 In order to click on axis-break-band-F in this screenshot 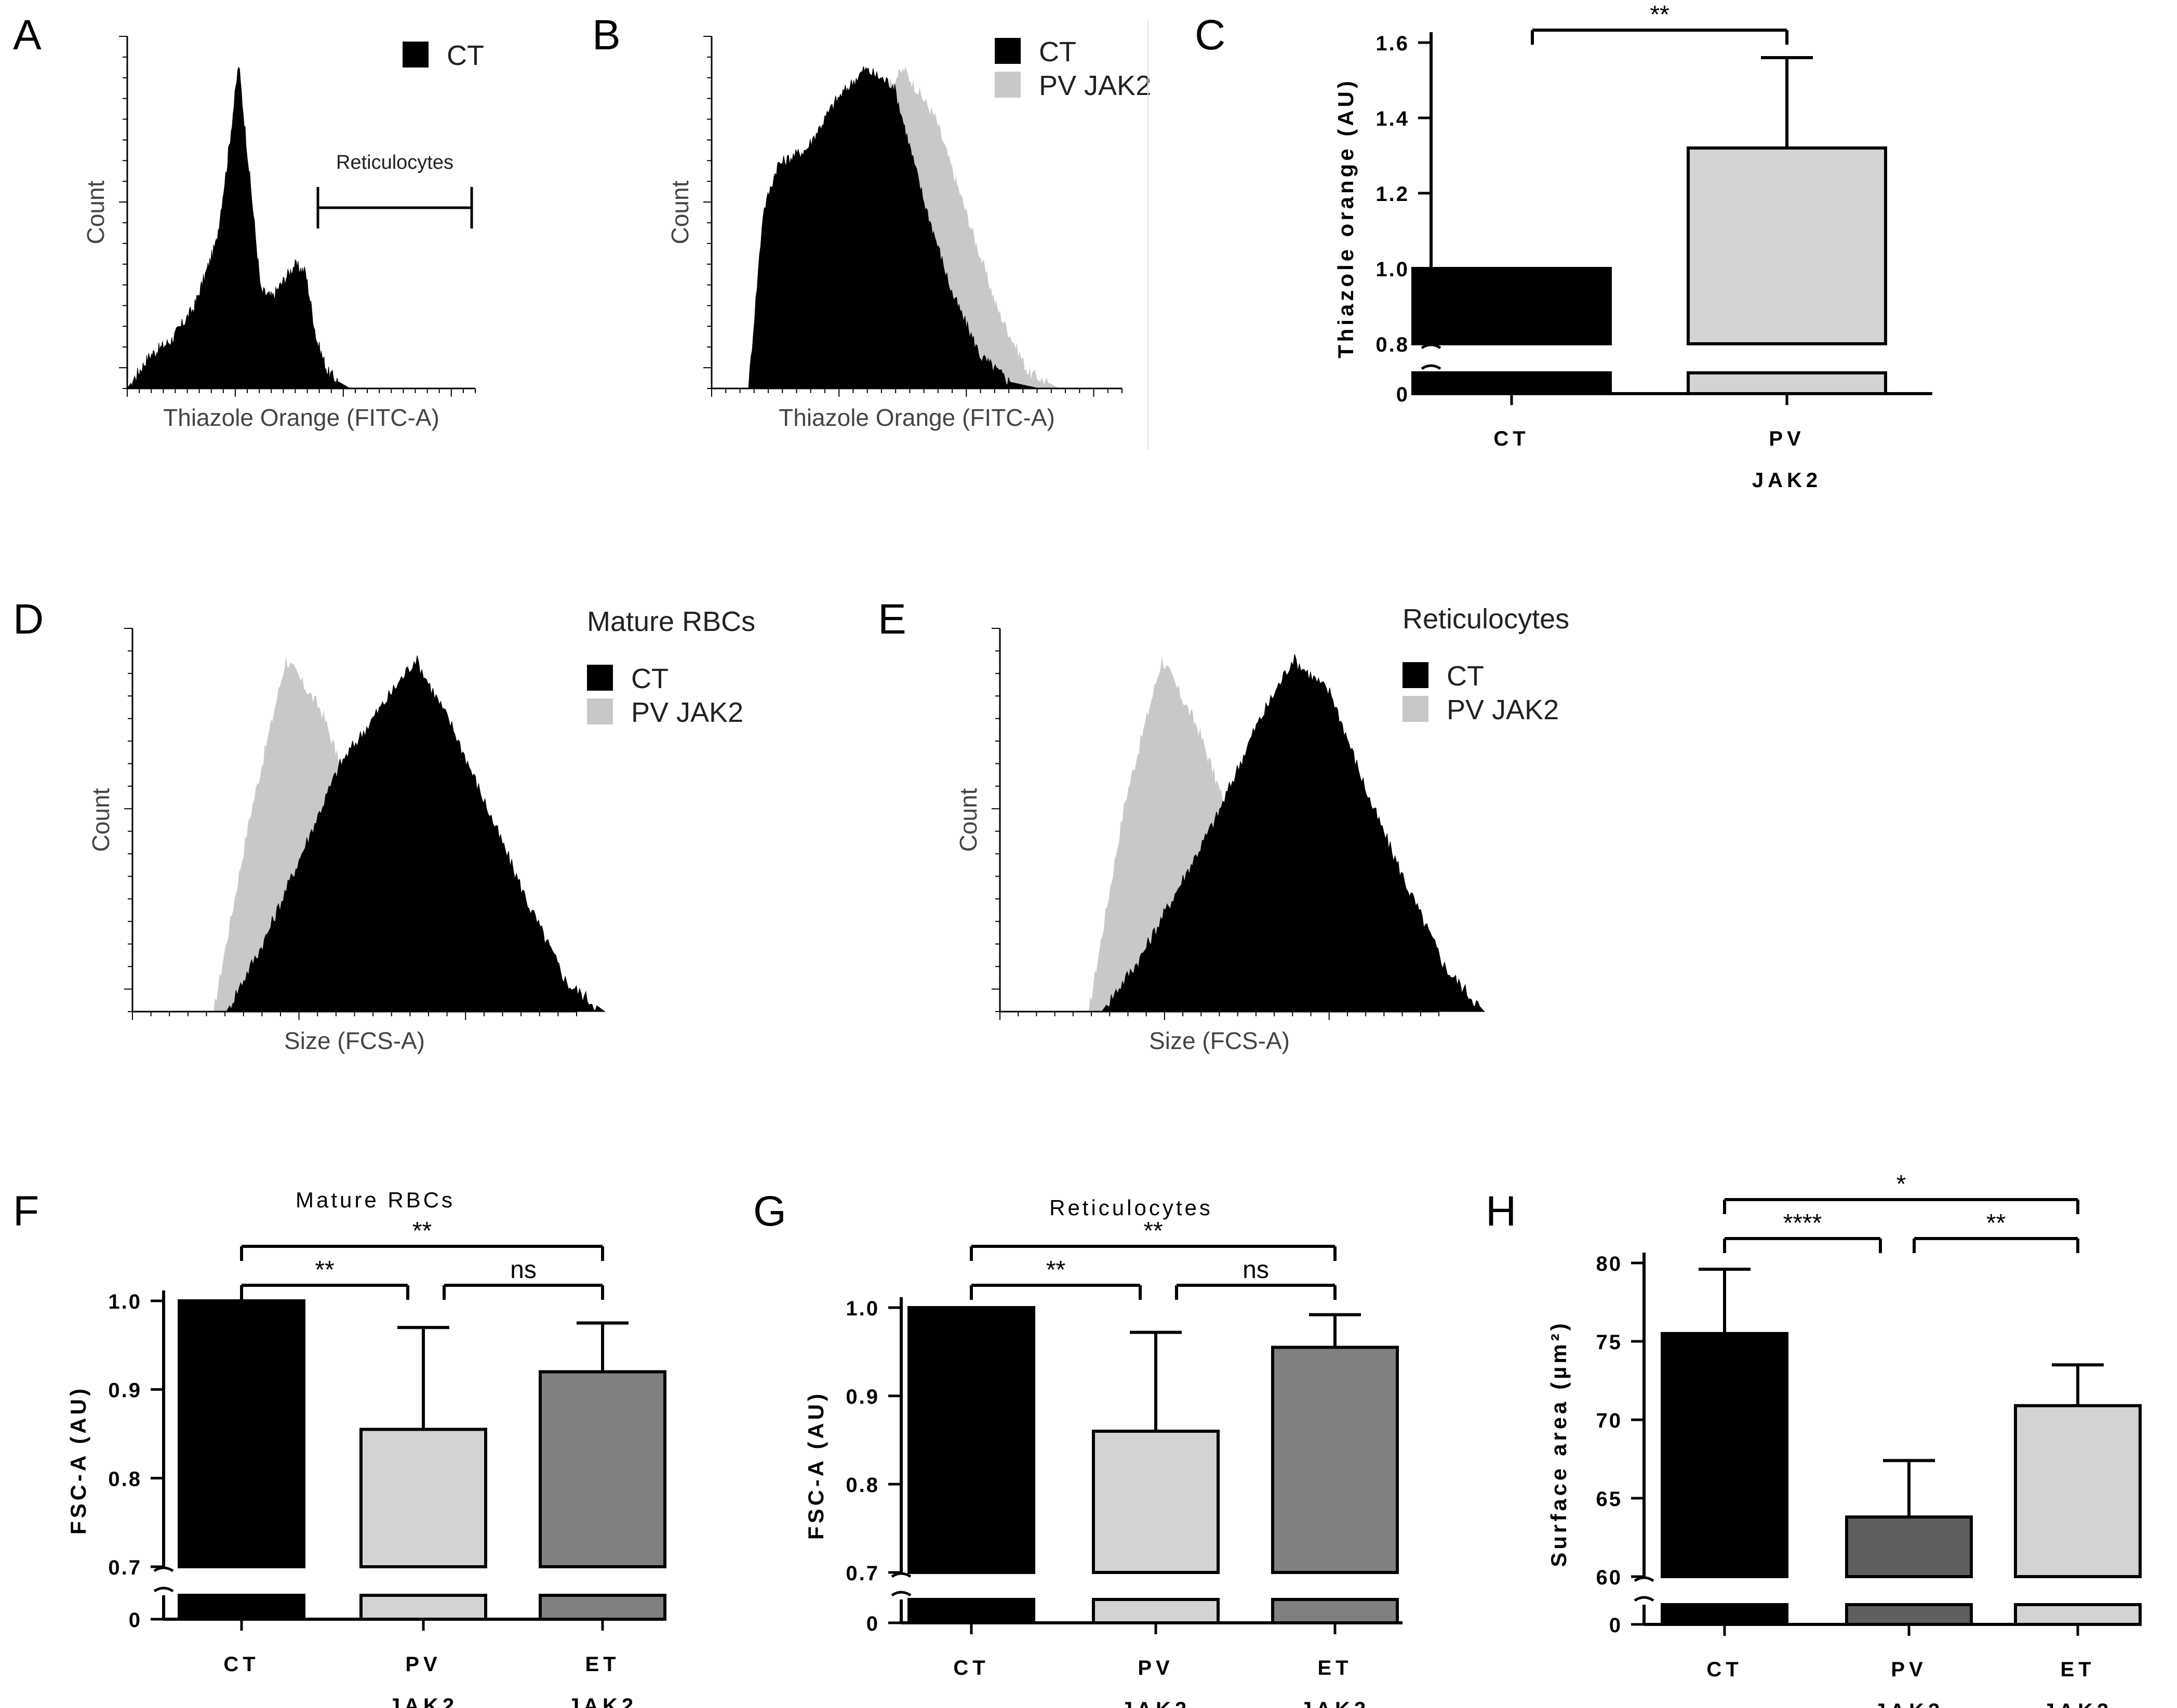, I will do `click(385, 1581)`.